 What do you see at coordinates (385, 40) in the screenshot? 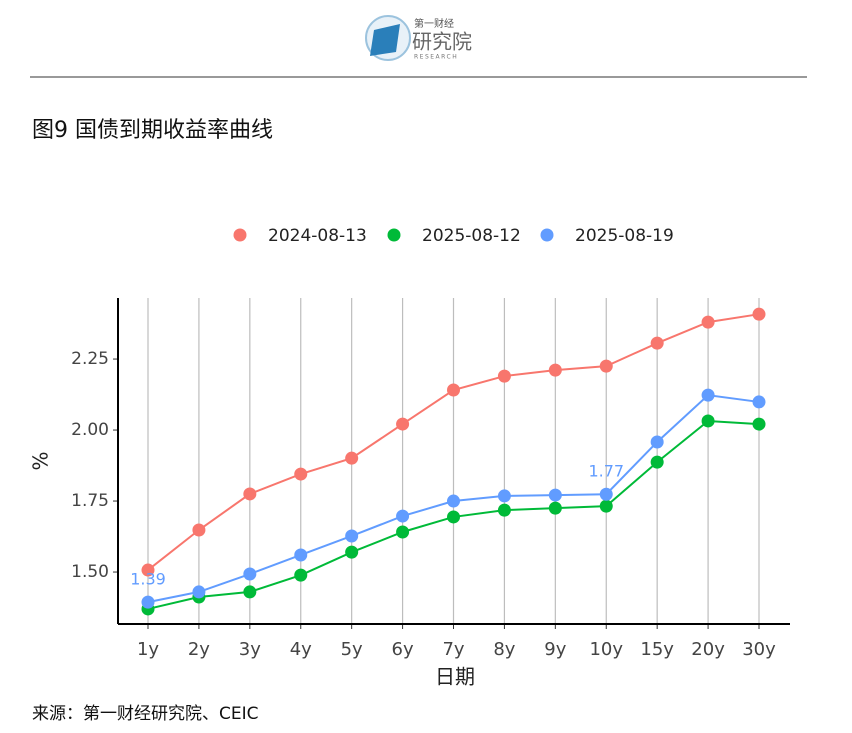
I see `logo-book` at bounding box center [385, 40].